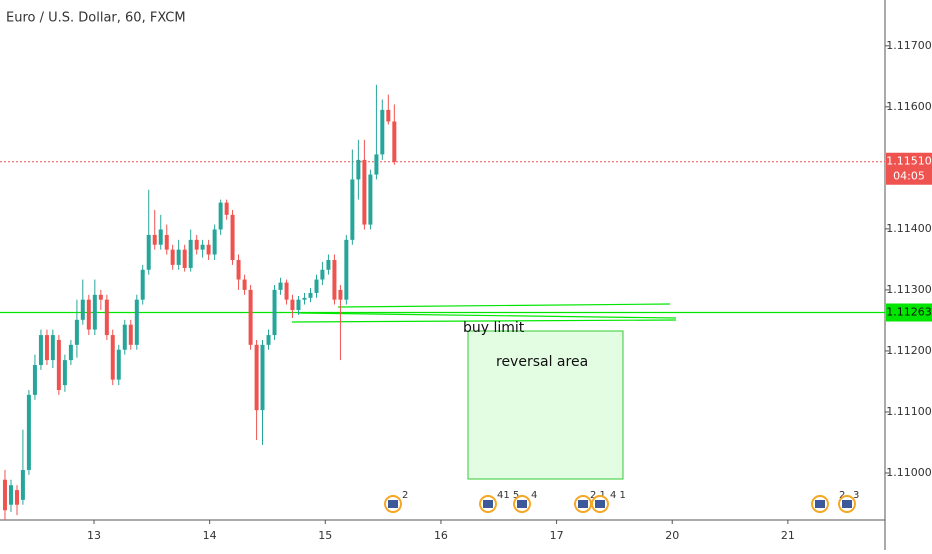  I want to click on x-tick-label: 13, so click(94, 535).